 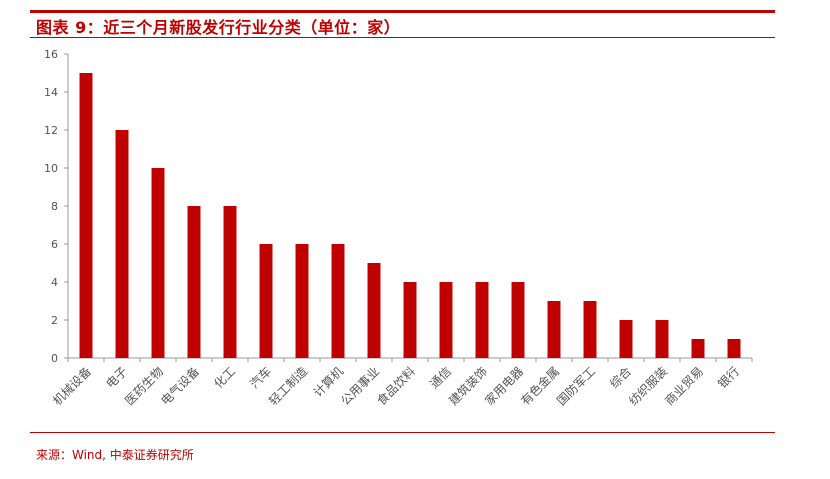 I want to click on x-tick-label: 电子, so click(x=116, y=377).